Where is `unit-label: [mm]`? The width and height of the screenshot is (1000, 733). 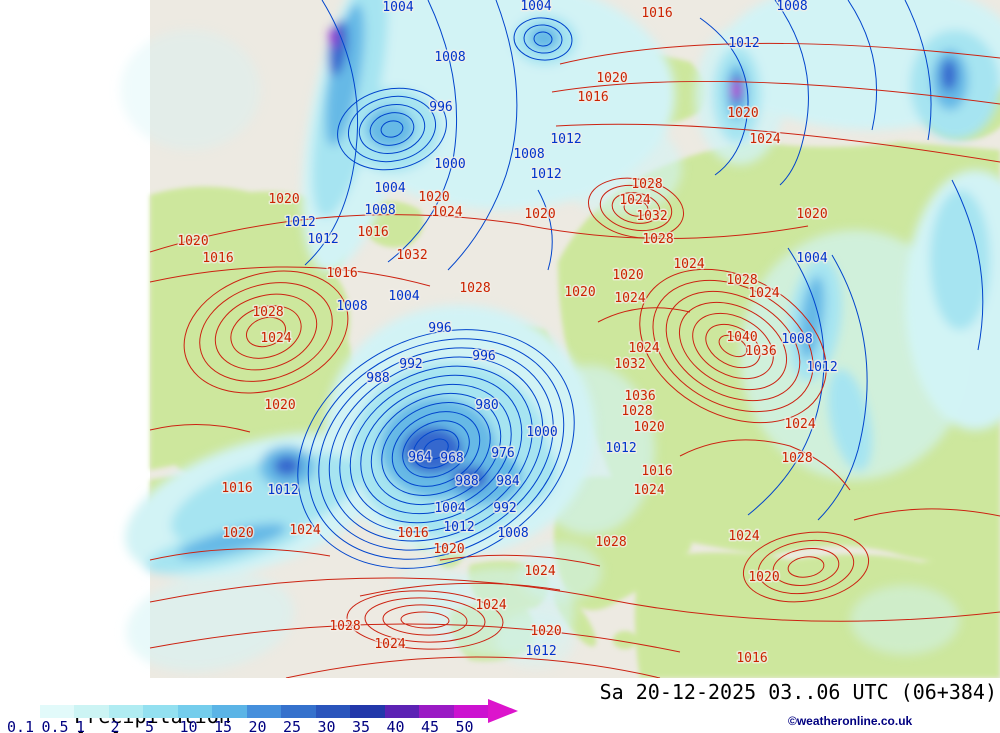
unit-label: [mm] is located at coordinates (98, 730).